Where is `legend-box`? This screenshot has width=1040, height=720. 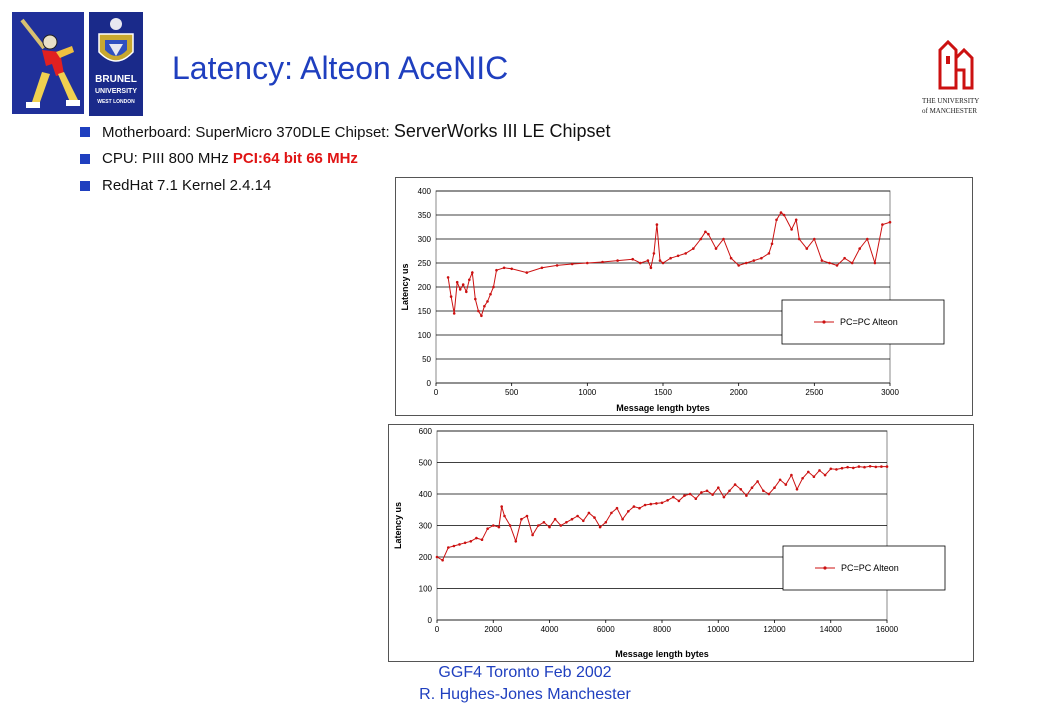
legend-box is located at coordinates (864, 568).